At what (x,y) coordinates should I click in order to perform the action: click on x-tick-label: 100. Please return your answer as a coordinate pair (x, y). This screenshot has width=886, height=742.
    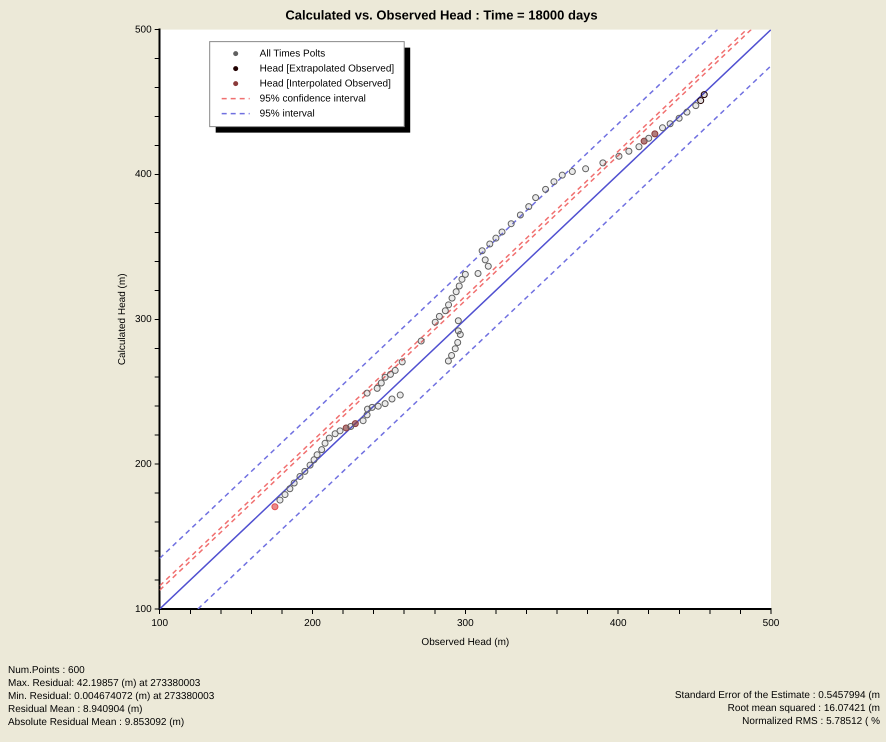
    Looking at the image, I should click on (159, 623).